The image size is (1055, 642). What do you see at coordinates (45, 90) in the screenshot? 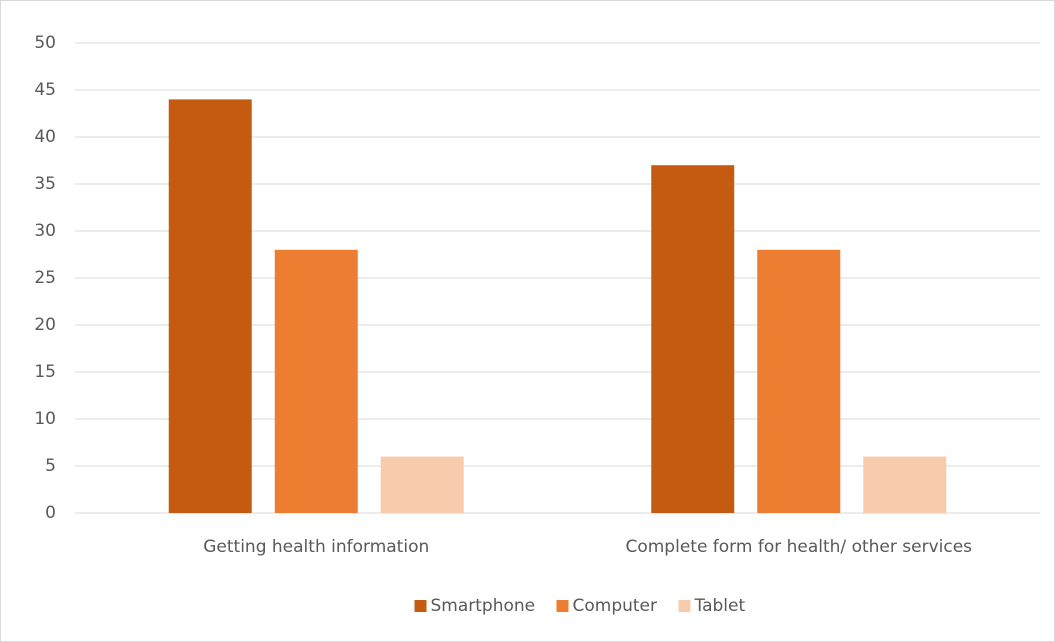
I see `y-tick-label: 45` at bounding box center [45, 90].